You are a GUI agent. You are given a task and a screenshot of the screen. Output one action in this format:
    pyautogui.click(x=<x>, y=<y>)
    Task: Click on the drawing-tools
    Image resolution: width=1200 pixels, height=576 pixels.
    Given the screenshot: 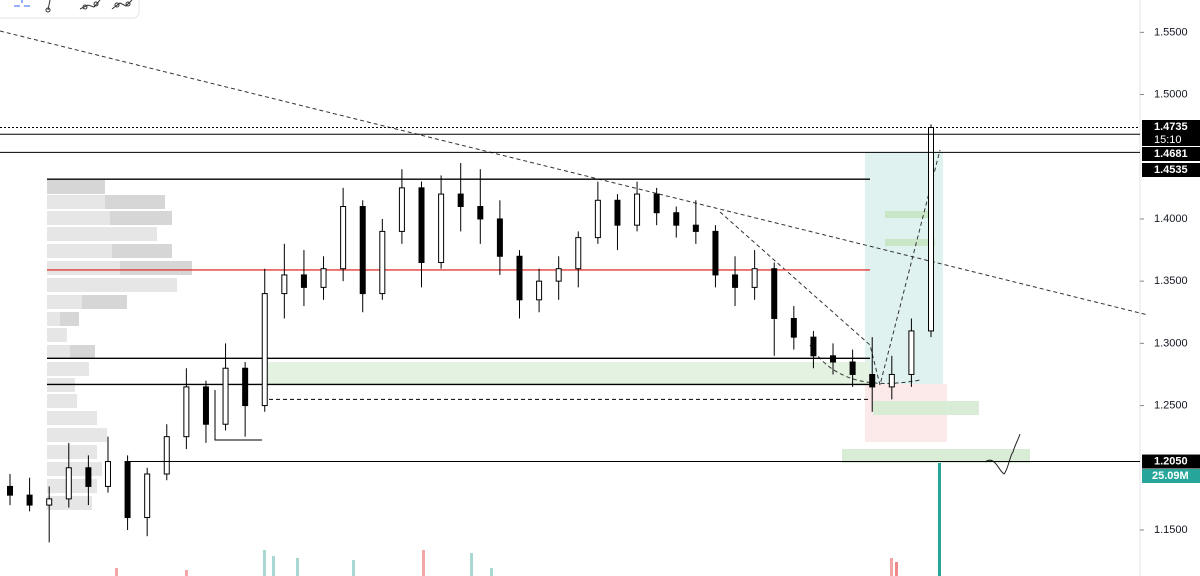 What is the action you would take?
    pyautogui.click(x=89, y=6)
    